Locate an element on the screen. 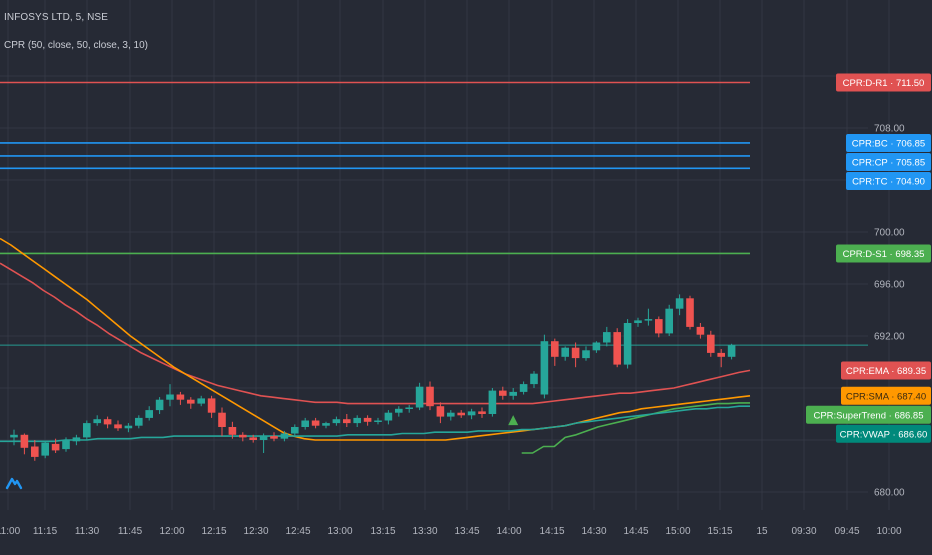 The height and width of the screenshot is (555, 932). time-tick-label: 09:45 is located at coordinates (846, 531).